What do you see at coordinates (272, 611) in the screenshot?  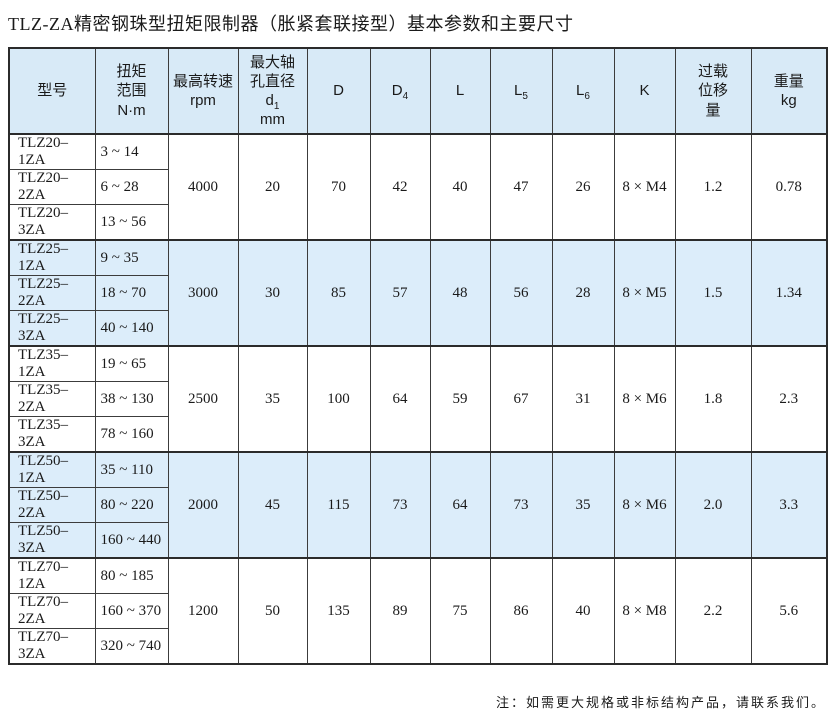 I see `bore-cell: 50` at bounding box center [272, 611].